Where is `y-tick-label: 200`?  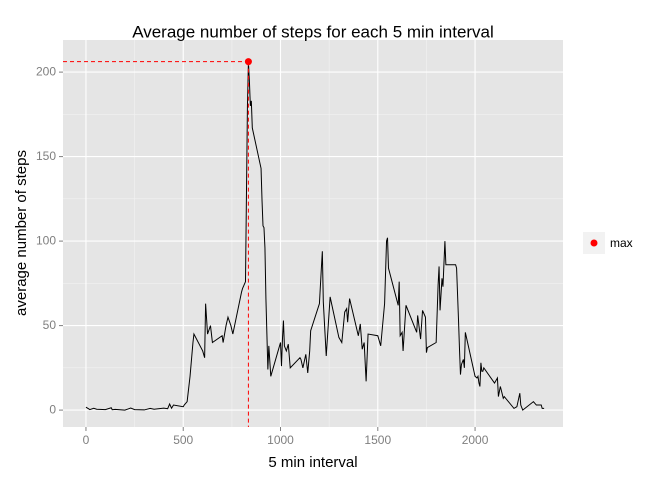 y-tick-label: 200 is located at coordinates (46, 71).